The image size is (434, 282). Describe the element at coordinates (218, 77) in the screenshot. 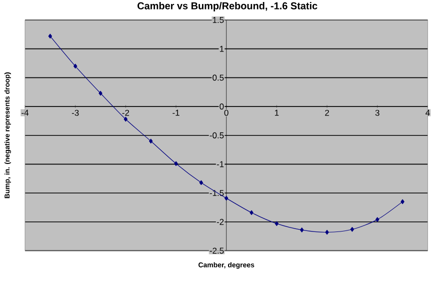

I see `y-tick-label: 0.5` at that location.